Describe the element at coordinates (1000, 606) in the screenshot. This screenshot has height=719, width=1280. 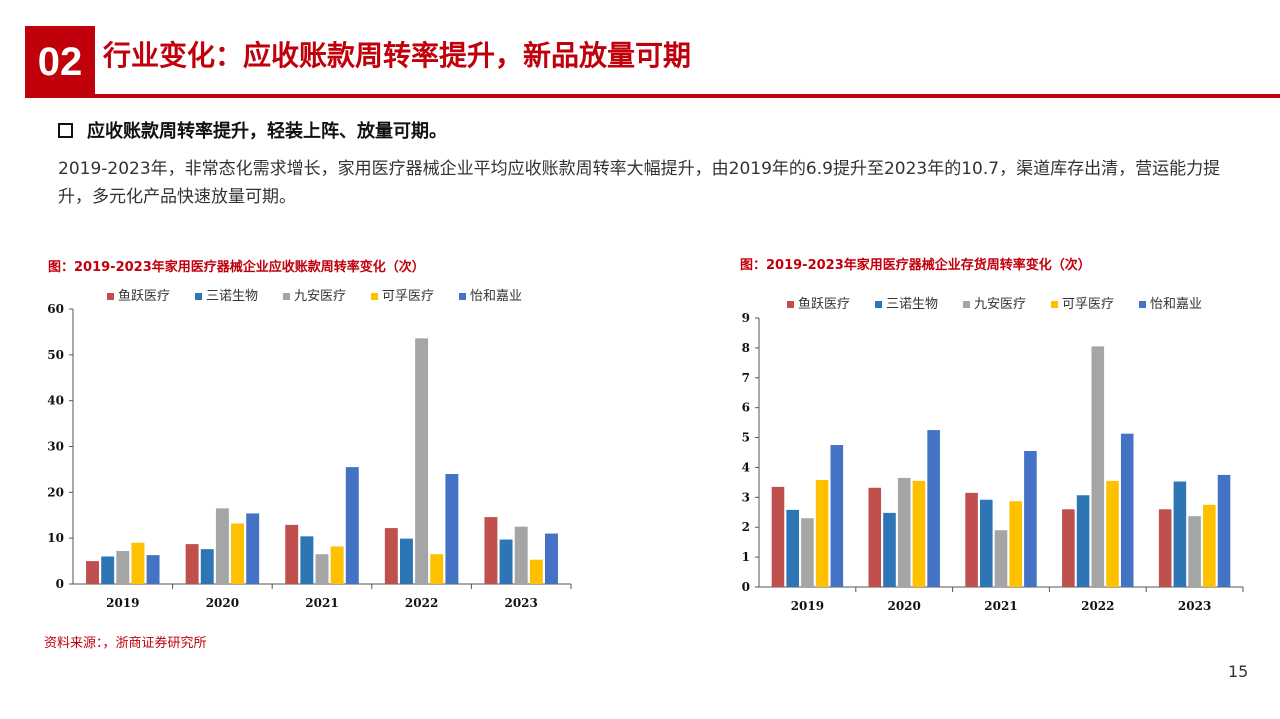
I see `chart-2-x-tick-label: 2021` at that location.